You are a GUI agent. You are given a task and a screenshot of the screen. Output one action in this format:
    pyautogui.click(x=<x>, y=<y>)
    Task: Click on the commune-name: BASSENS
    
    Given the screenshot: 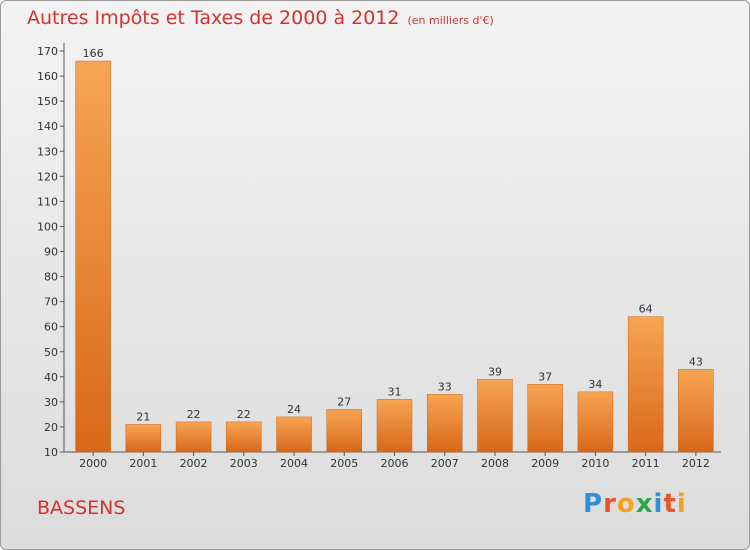 What is the action you would take?
    pyautogui.click(x=81, y=508)
    